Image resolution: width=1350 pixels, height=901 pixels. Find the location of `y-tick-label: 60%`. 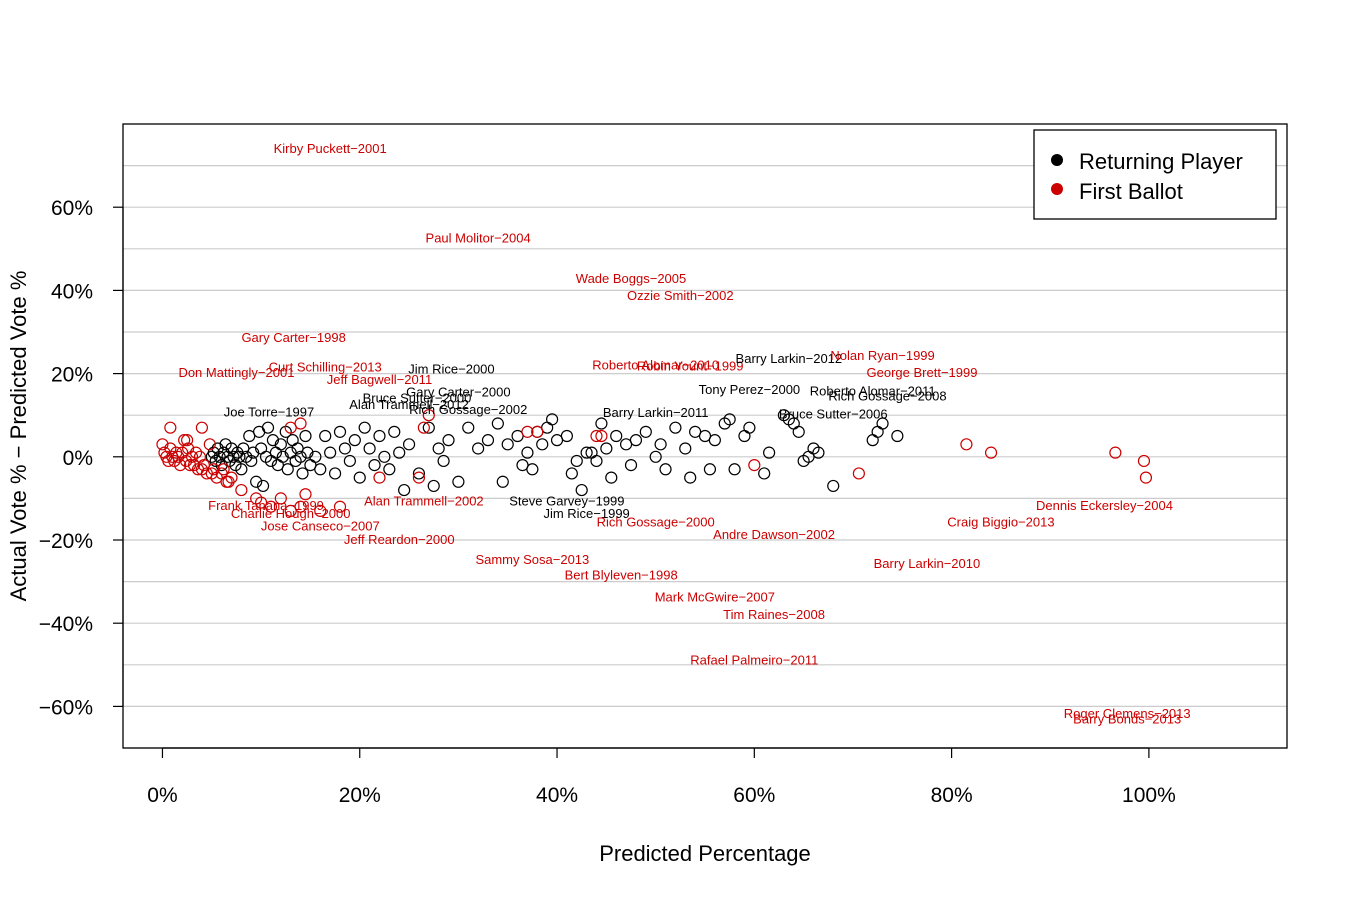

y-tick-label: 60% is located at coordinates (72, 208).